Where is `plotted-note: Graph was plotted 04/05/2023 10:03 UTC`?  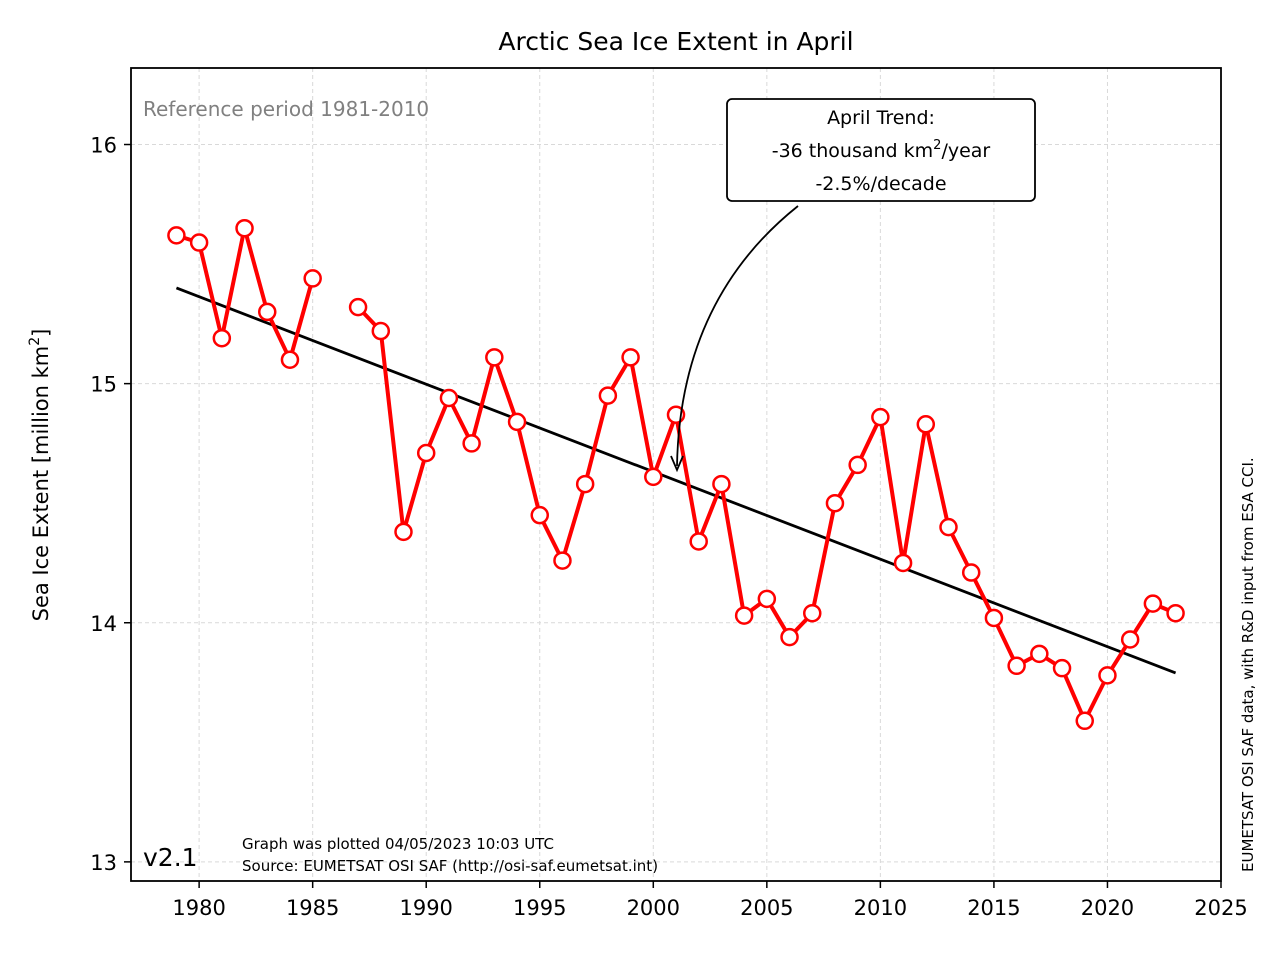 plotted-note: Graph was plotted 04/05/2023 10:03 UTC is located at coordinates (398, 844).